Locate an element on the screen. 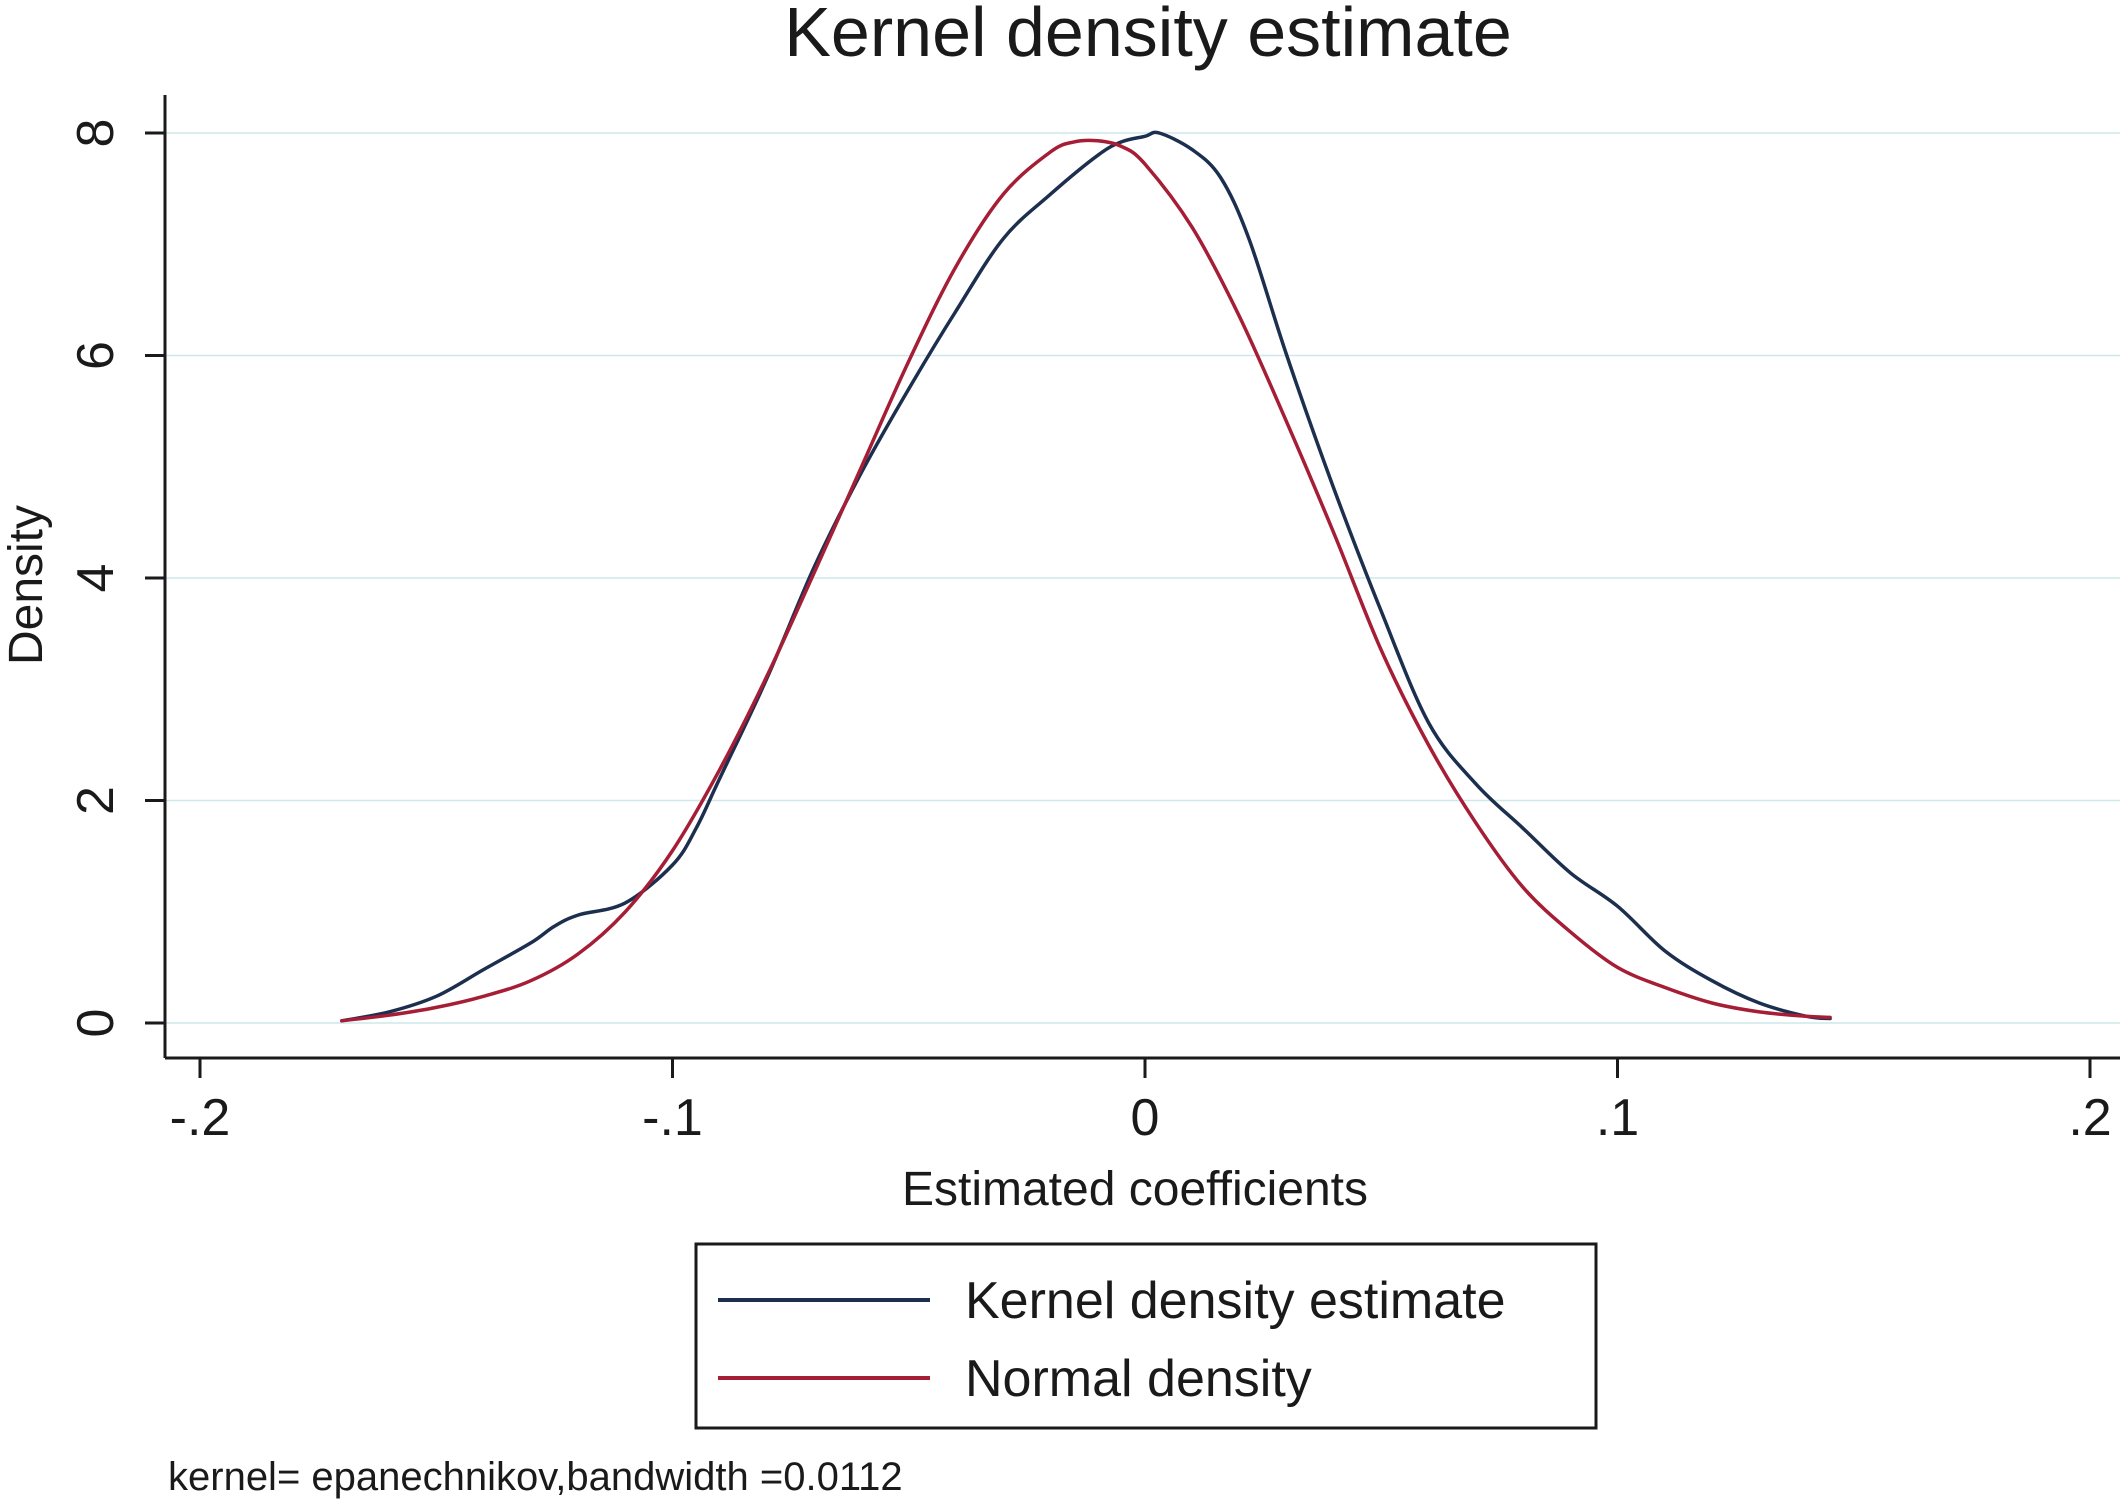 This screenshot has width=2128, height=1505. x-axis-ticks: -.2 -.1 0 .1 .2 is located at coordinates (1141, 1102).